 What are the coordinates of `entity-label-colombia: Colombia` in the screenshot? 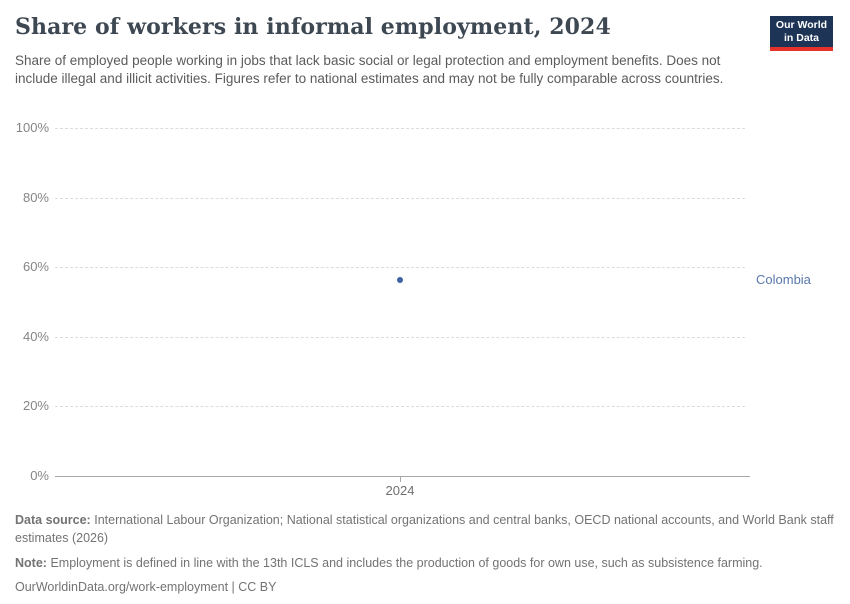 It's located at (783, 280).